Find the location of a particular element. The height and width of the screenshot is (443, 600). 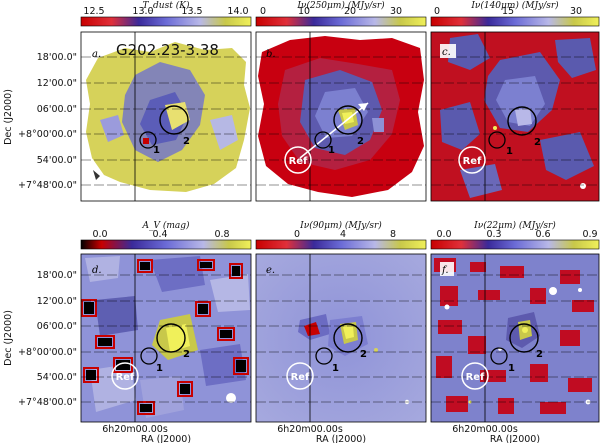

cb-tick: 8 is located at coordinates (393, 234).